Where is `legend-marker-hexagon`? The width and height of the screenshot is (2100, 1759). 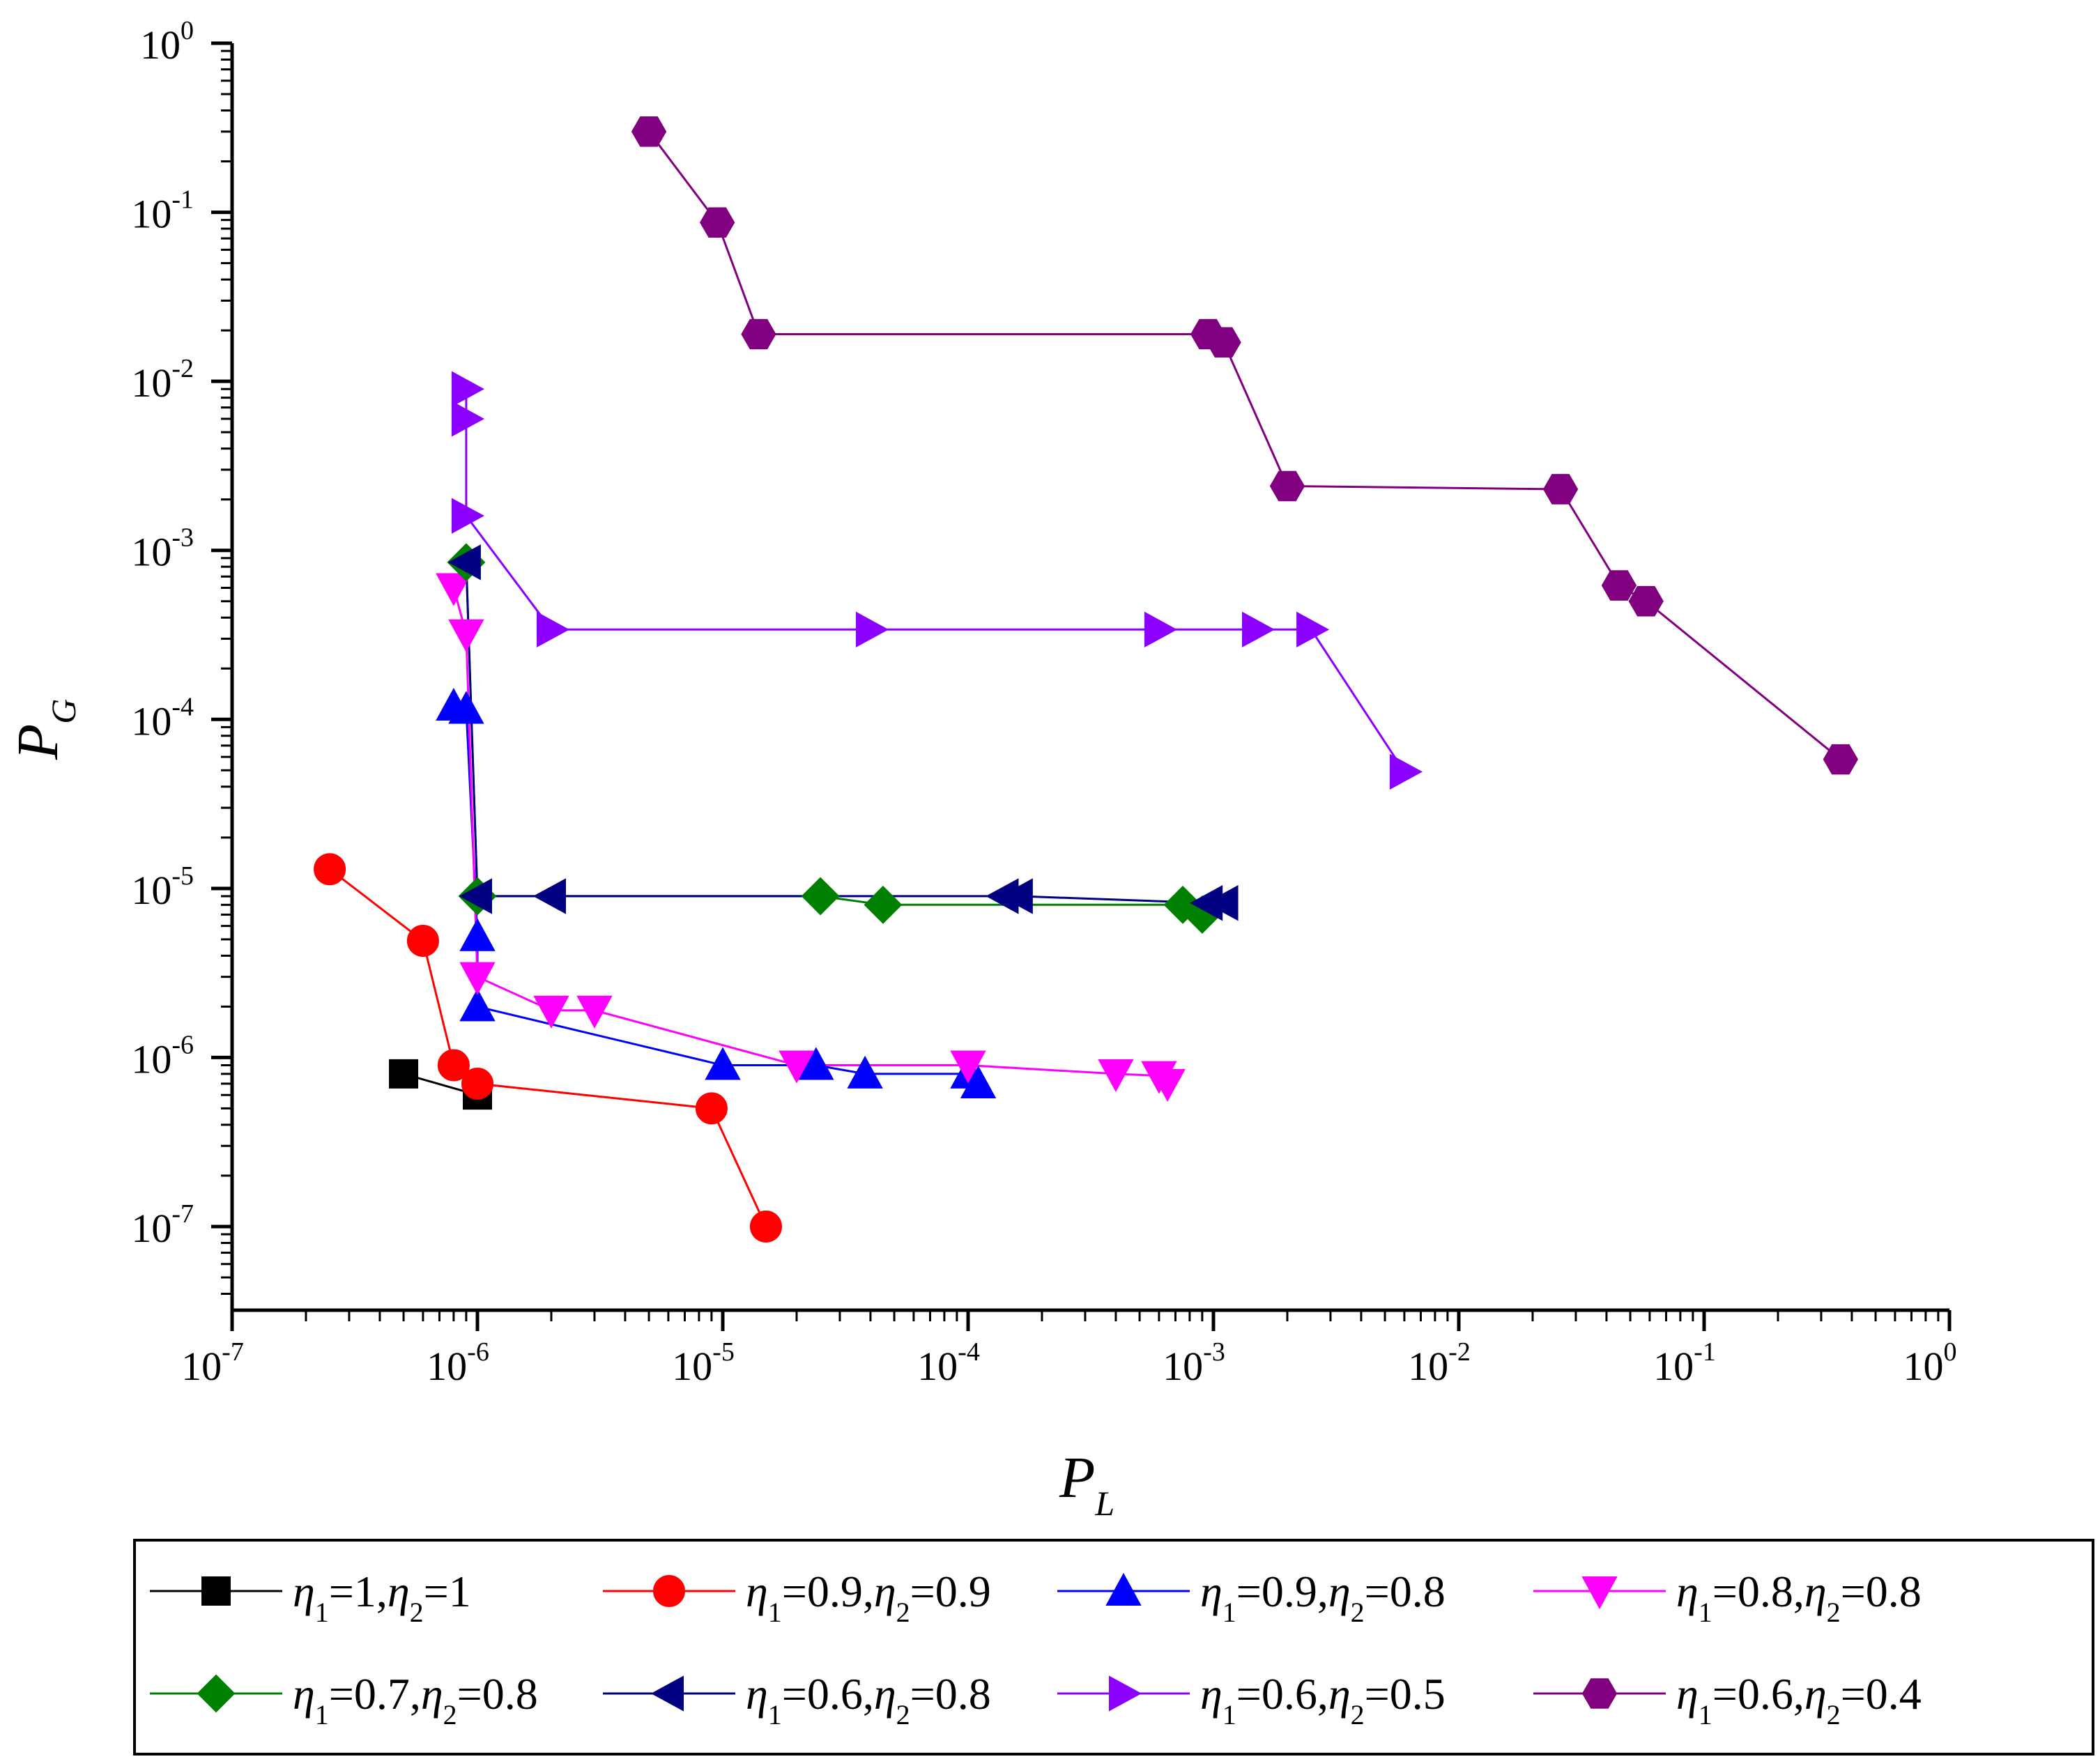 legend-marker-hexagon is located at coordinates (1599, 1693).